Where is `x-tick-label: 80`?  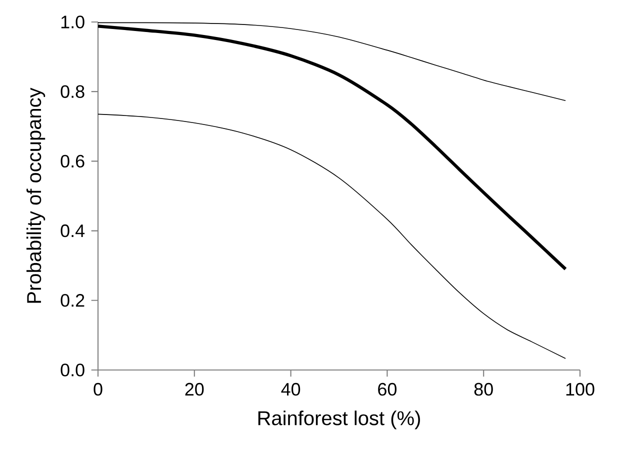 x-tick-label: 80 is located at coordinates (483, 389).